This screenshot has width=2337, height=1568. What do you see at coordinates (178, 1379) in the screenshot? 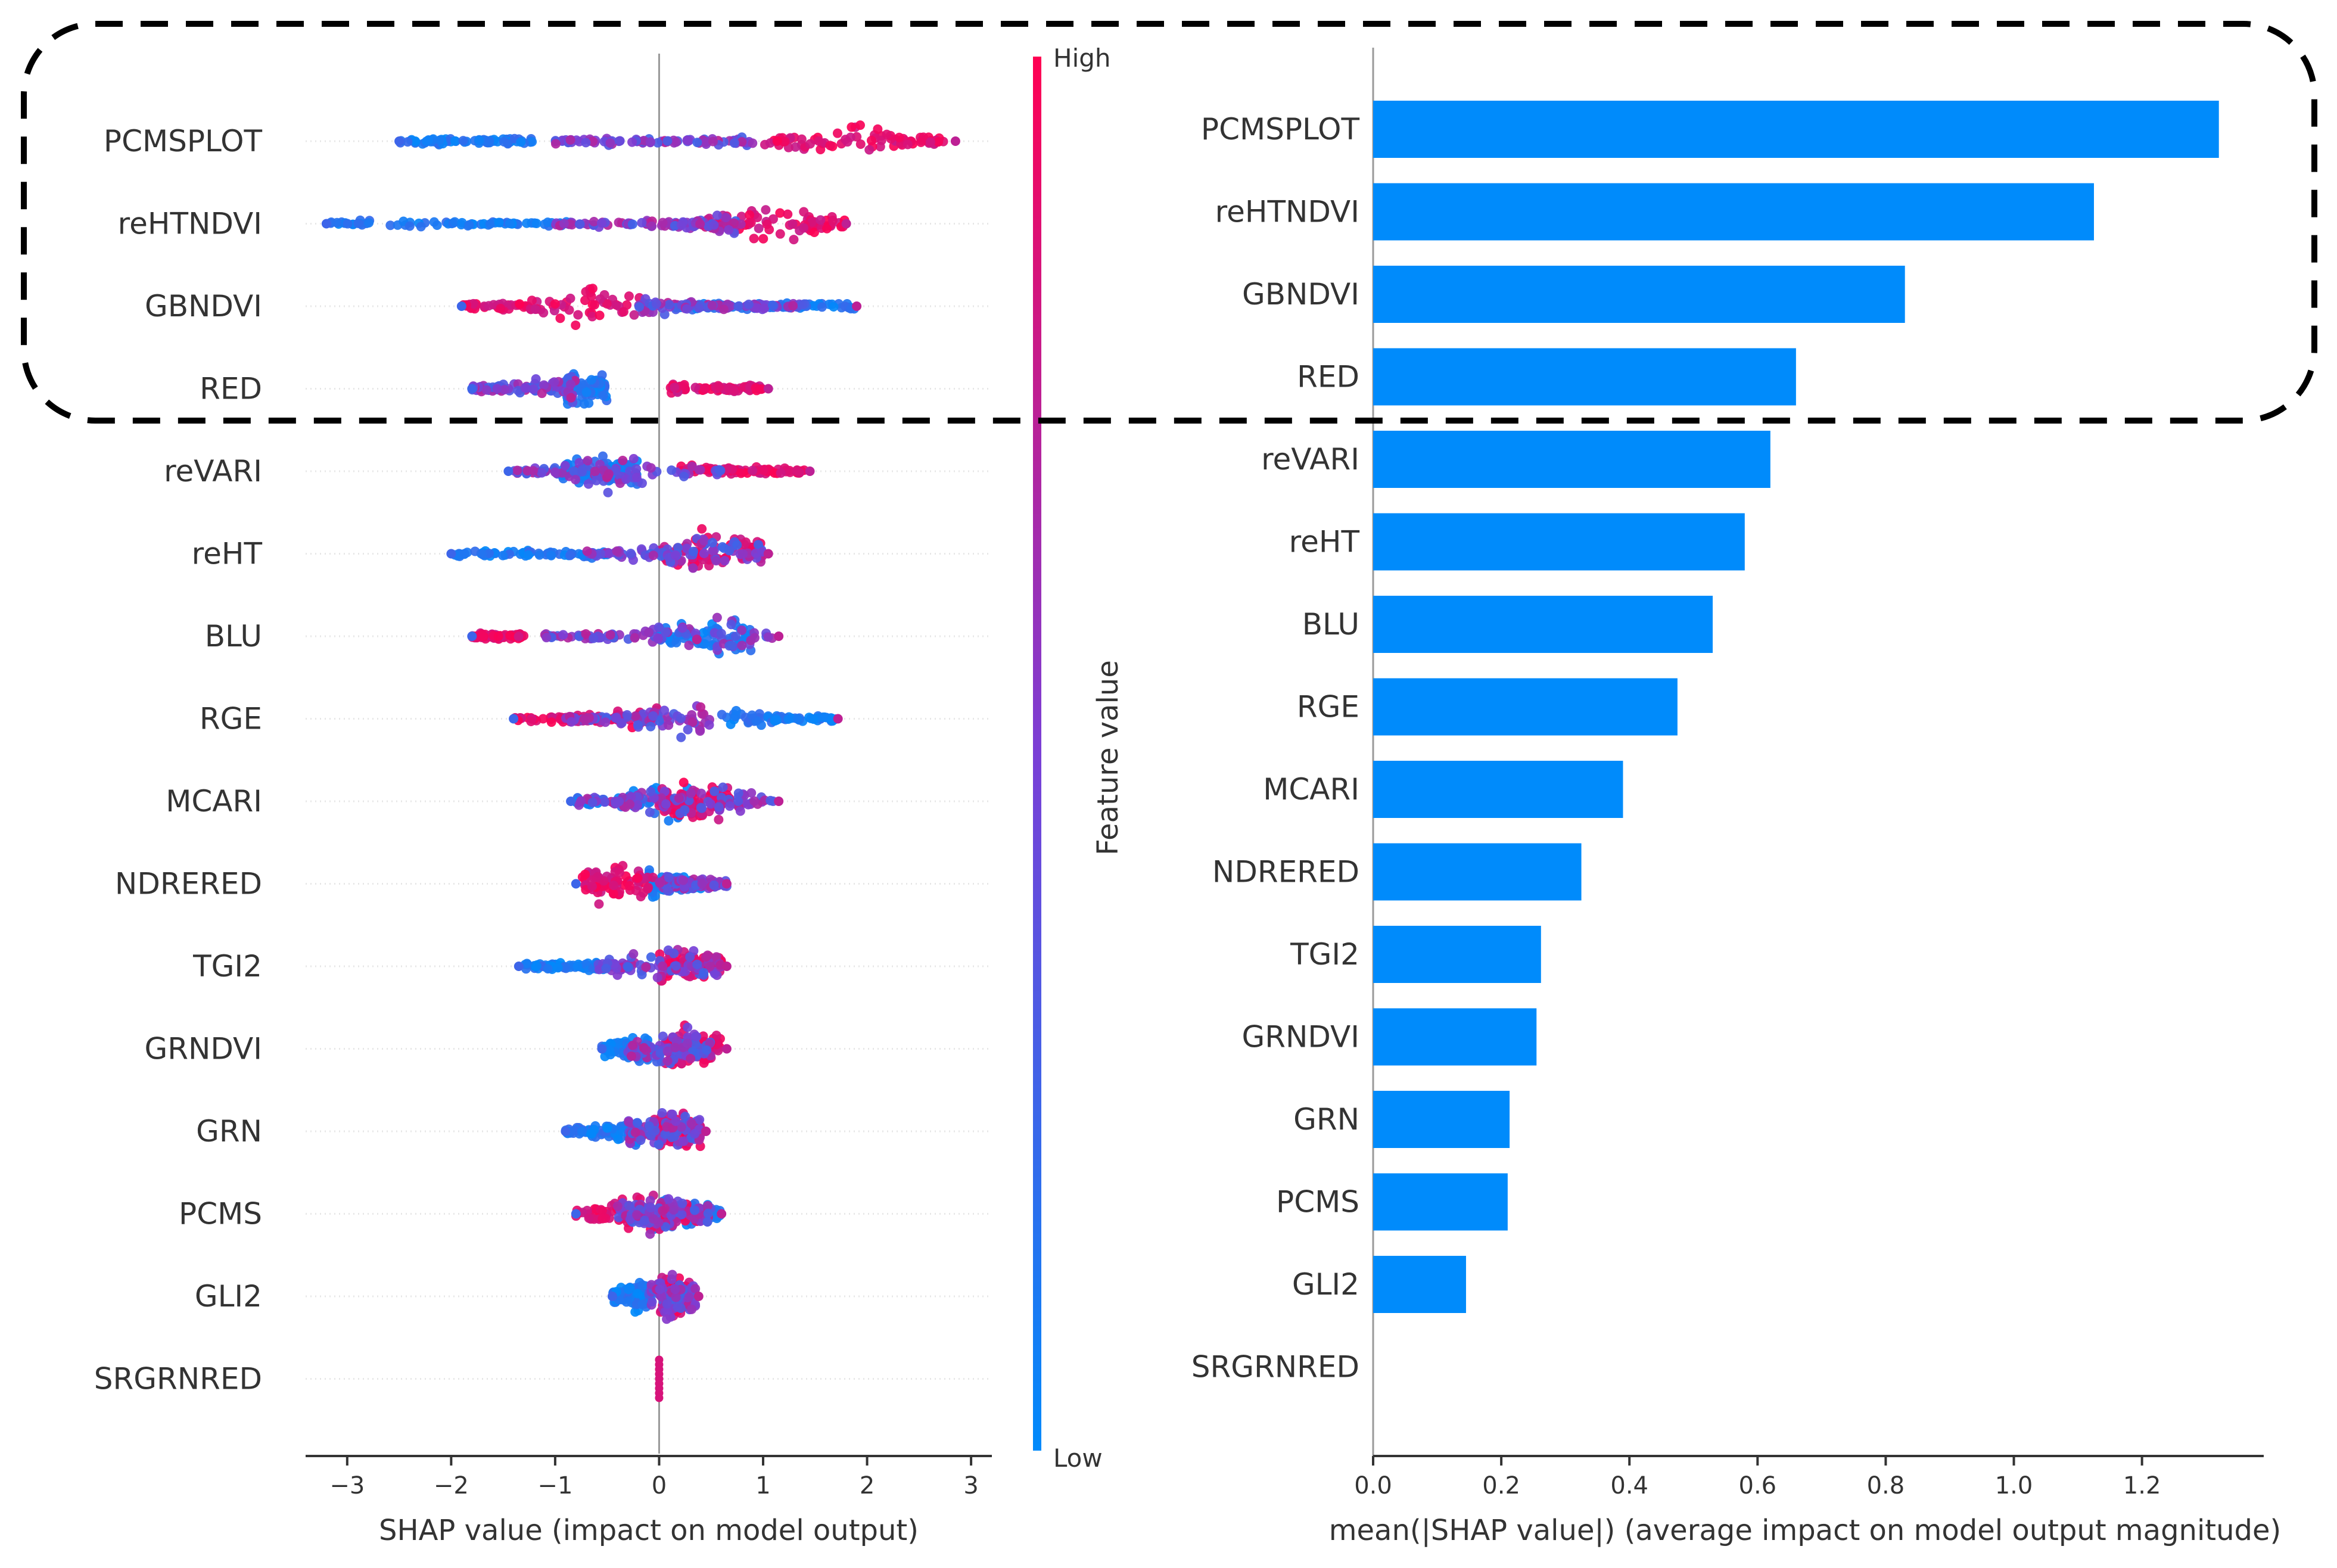
I see `feature-label-srgrnred: SRGRNRED` at bounding box center [178, 1379].